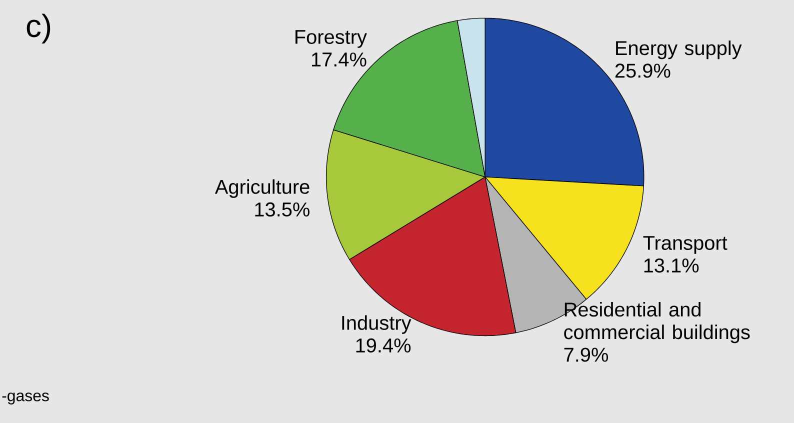 The height and width of the screenshot is (423, 794). I want to click on text: -gases, so click(25, 398).